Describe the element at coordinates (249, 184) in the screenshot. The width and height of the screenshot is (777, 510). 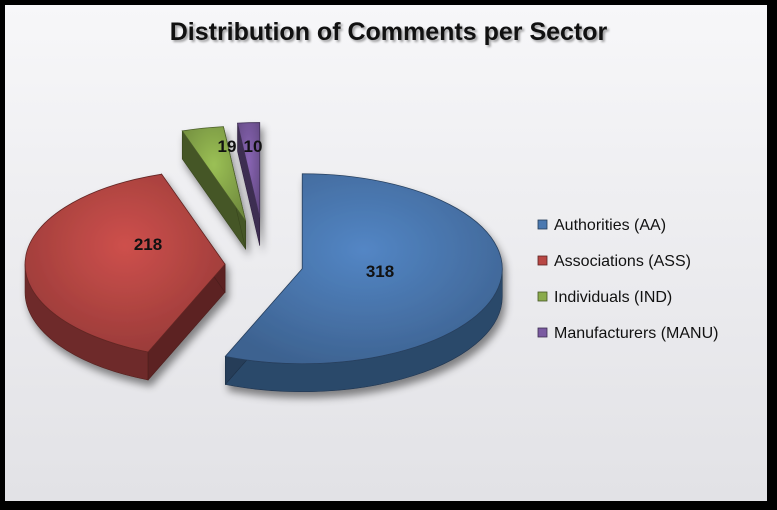
I see `pie-slice-manufacturers-manu` at that location.